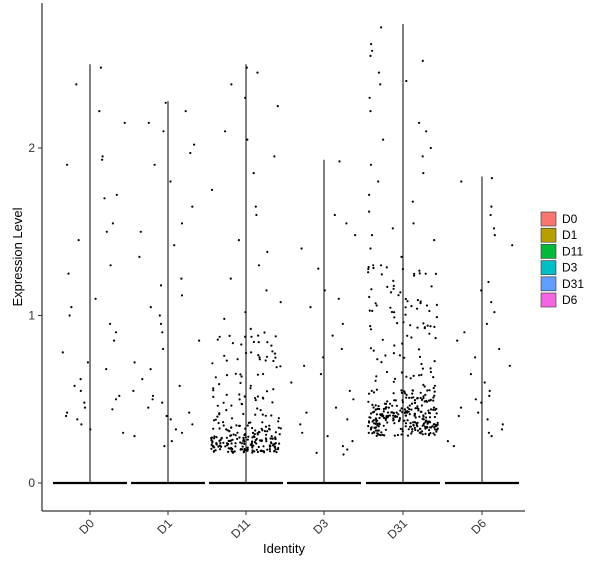 This screenshot has width=600, height=568. I want to click on legend-label-D3: D3, so click(570, 268).